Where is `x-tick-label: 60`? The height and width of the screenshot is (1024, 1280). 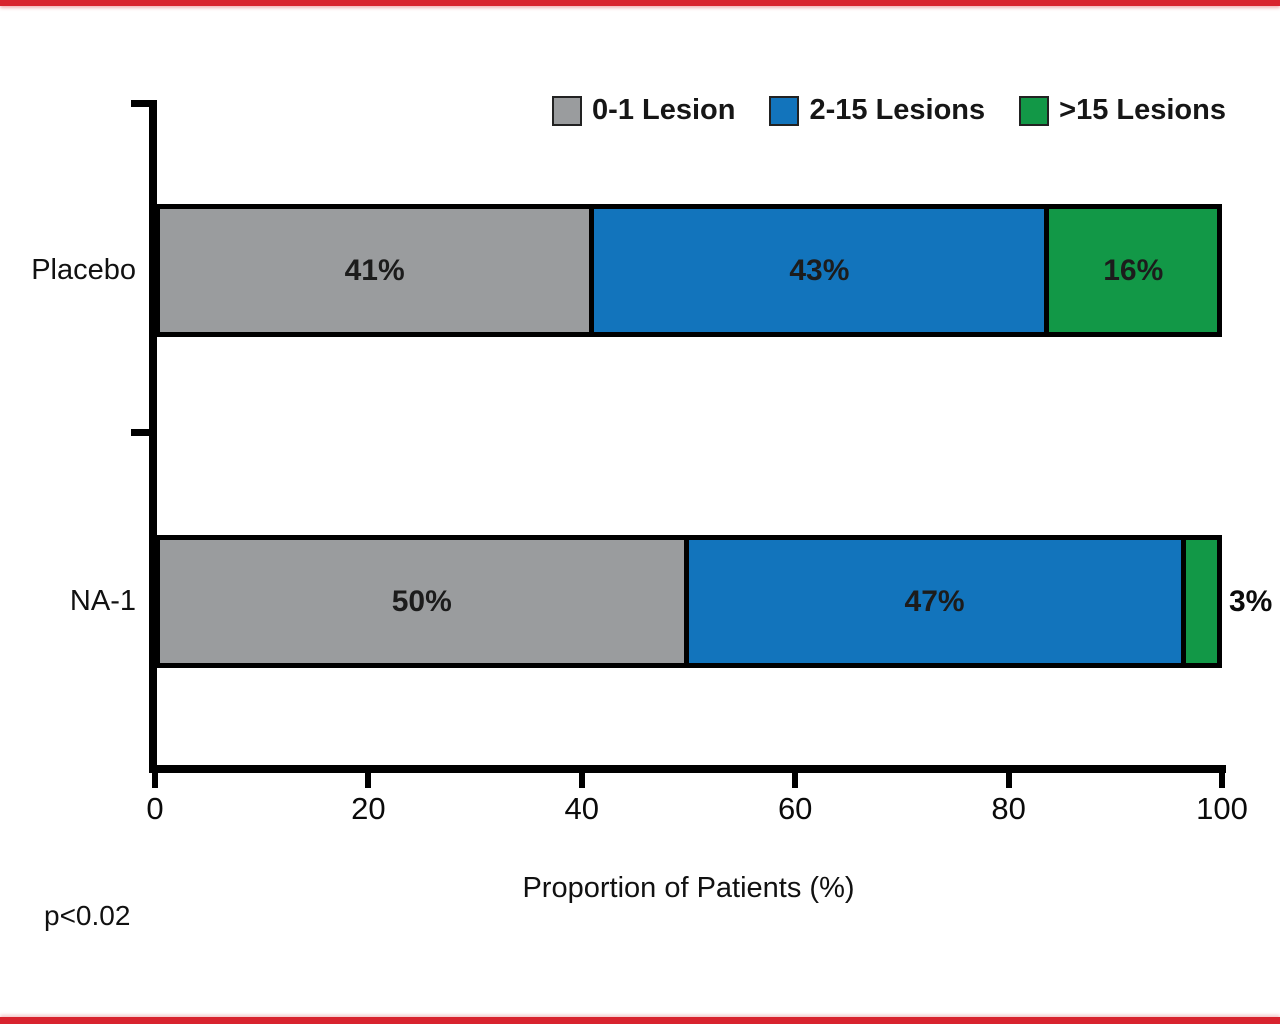
x-tick-label: 60 is located at coordinates (795, 808).